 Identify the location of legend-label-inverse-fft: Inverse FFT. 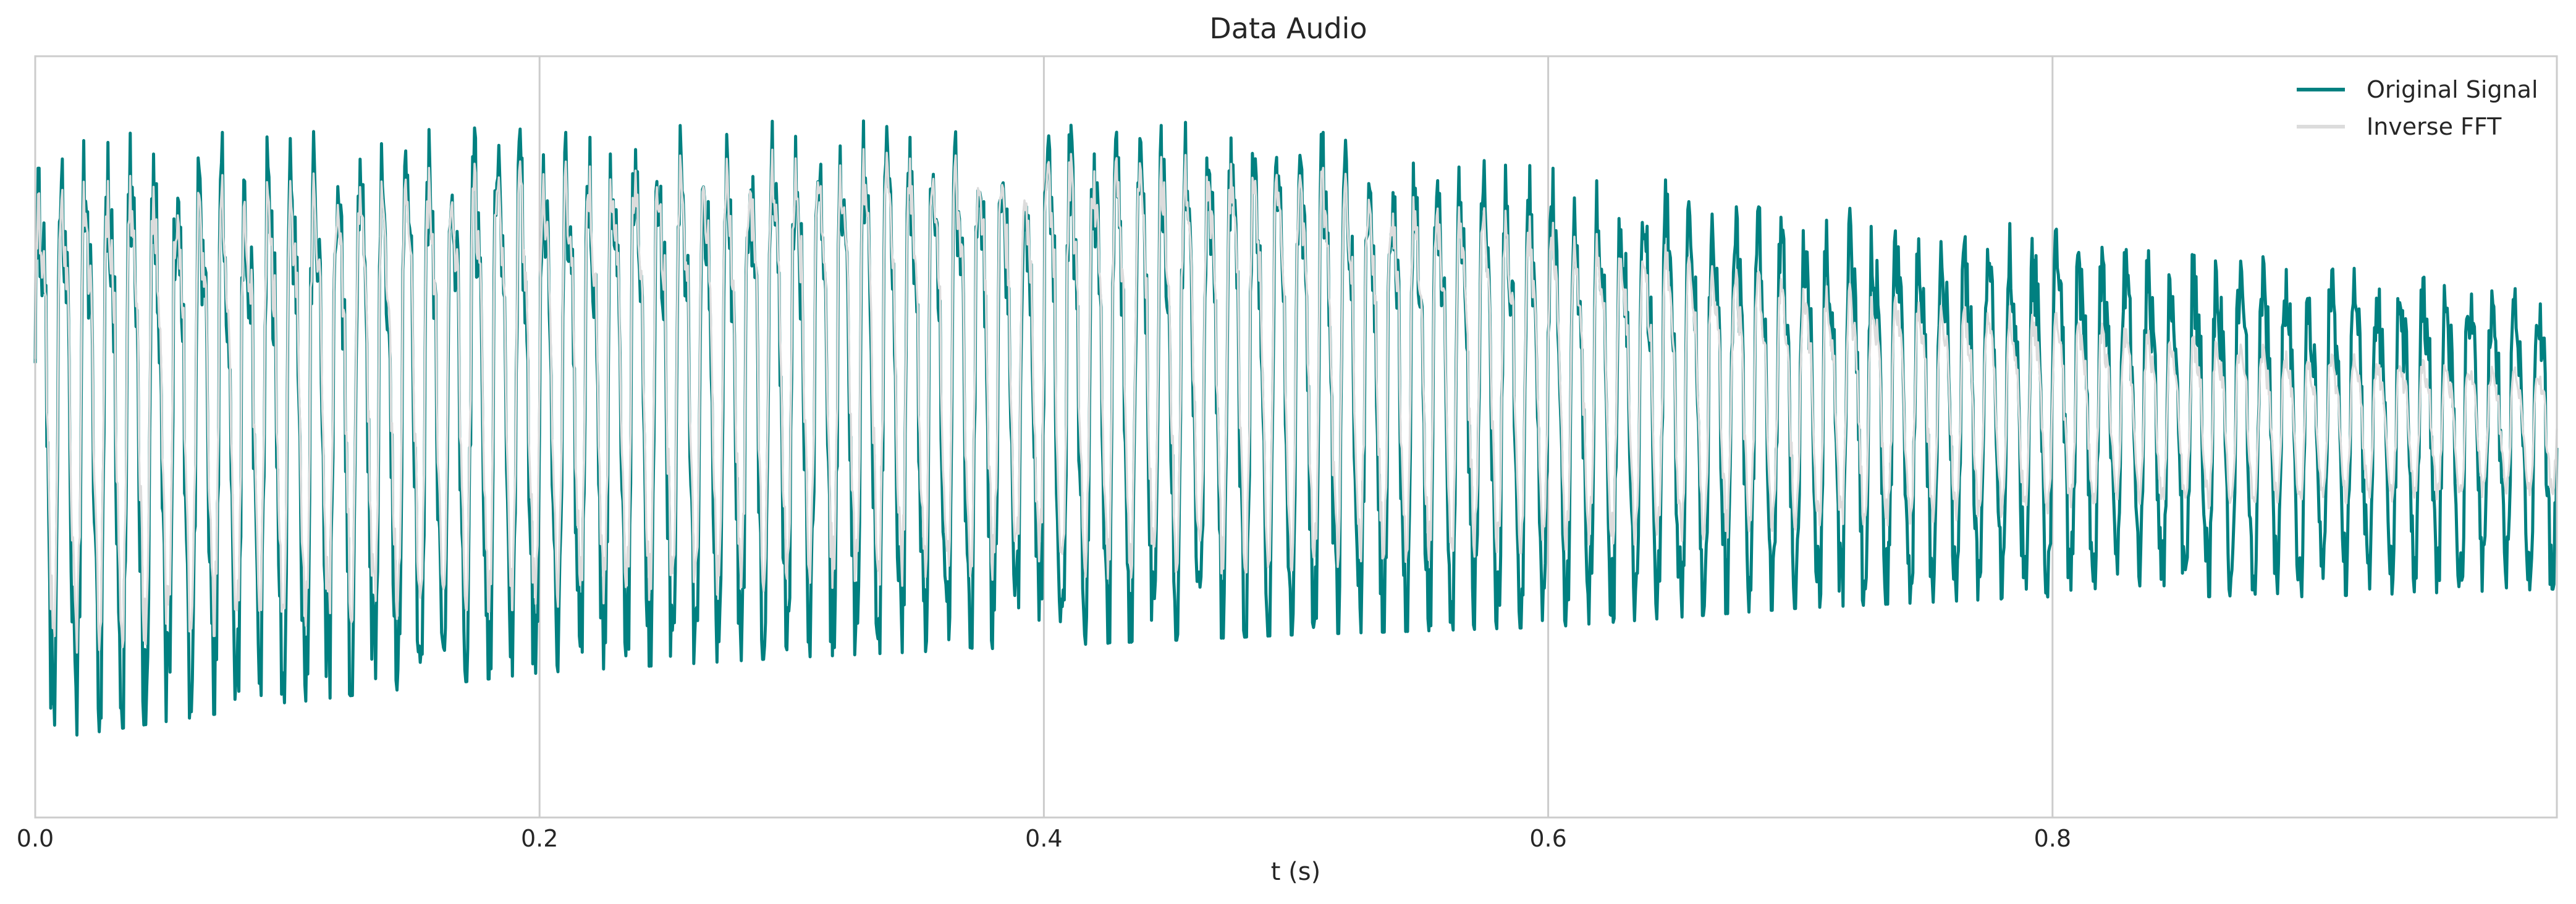
(2434, 127).